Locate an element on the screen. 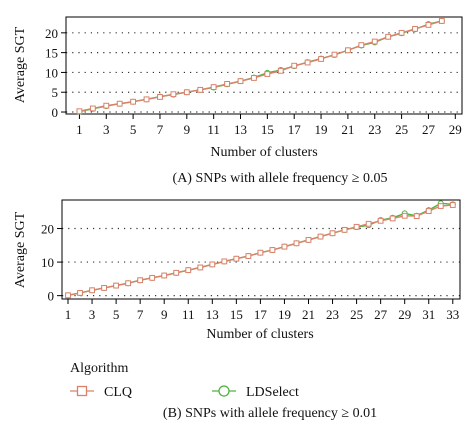 Image resolution: width=474 pixels, height=441 pixels. panel-a-xtick-label: 29 is located at coordinates (455, 129).